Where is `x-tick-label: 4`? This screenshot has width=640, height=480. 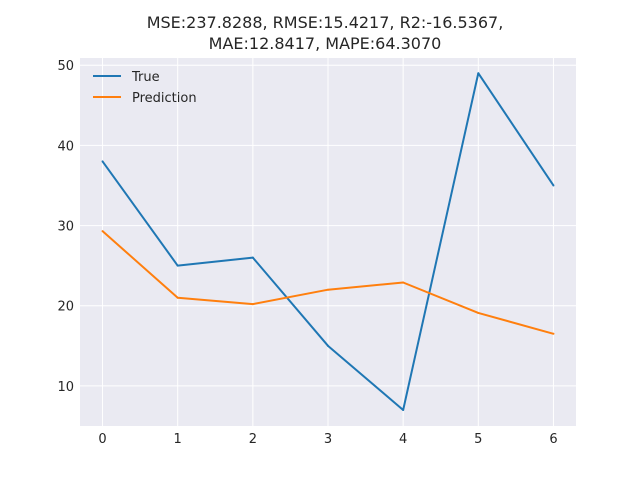
x-tick-label: 4 is located at coordinates (403, 439).